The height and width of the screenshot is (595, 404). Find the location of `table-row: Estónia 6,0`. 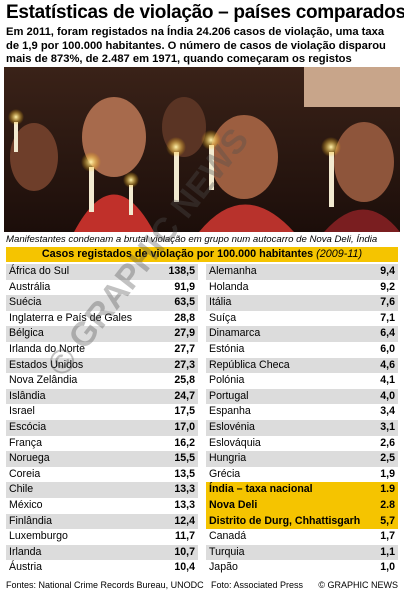

table-row: Estónia 6,0 is located at coordinates (302, 350).